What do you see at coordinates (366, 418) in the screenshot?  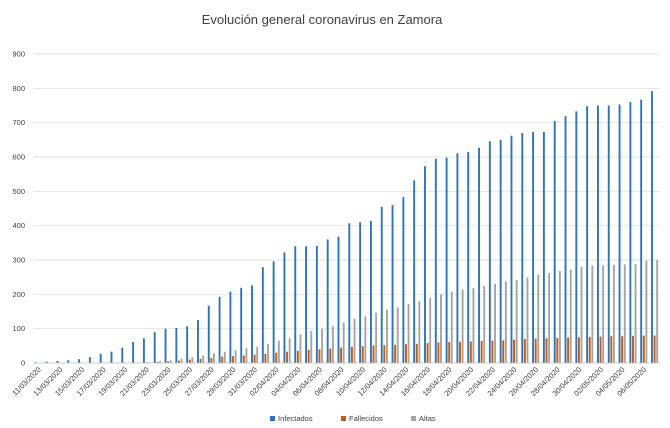 I see `legend-label: Fallecidos` at bounding box center [366, 418].